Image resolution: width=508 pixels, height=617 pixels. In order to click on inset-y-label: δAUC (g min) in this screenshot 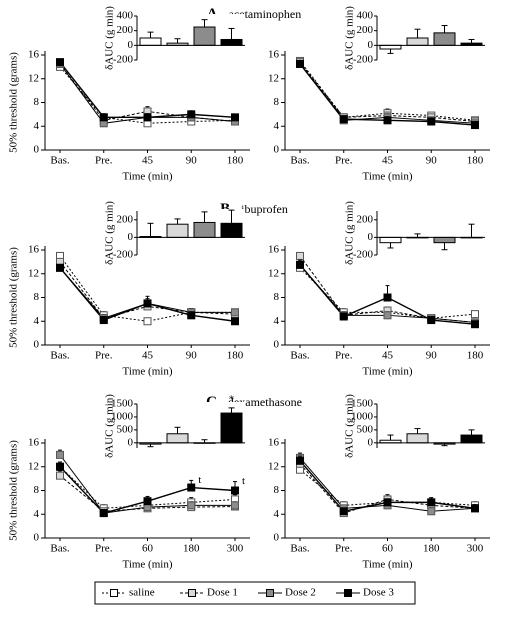, I will do `click(110, 233)`.